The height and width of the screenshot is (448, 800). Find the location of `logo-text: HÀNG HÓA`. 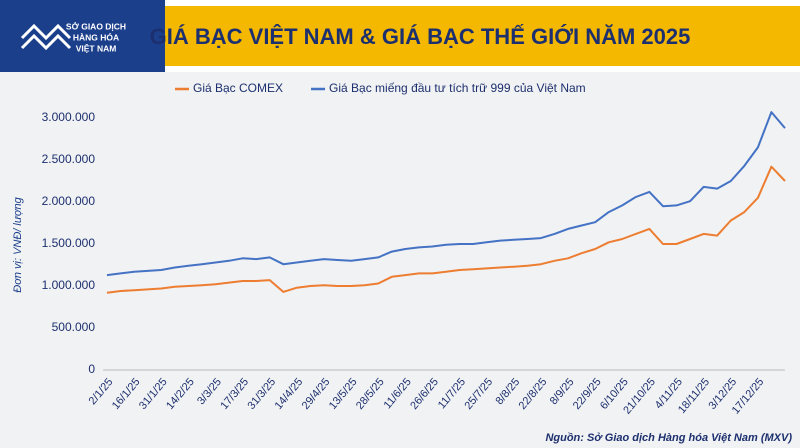

logo-text: HÀNG HÓA is located at coordinates (96, 36).